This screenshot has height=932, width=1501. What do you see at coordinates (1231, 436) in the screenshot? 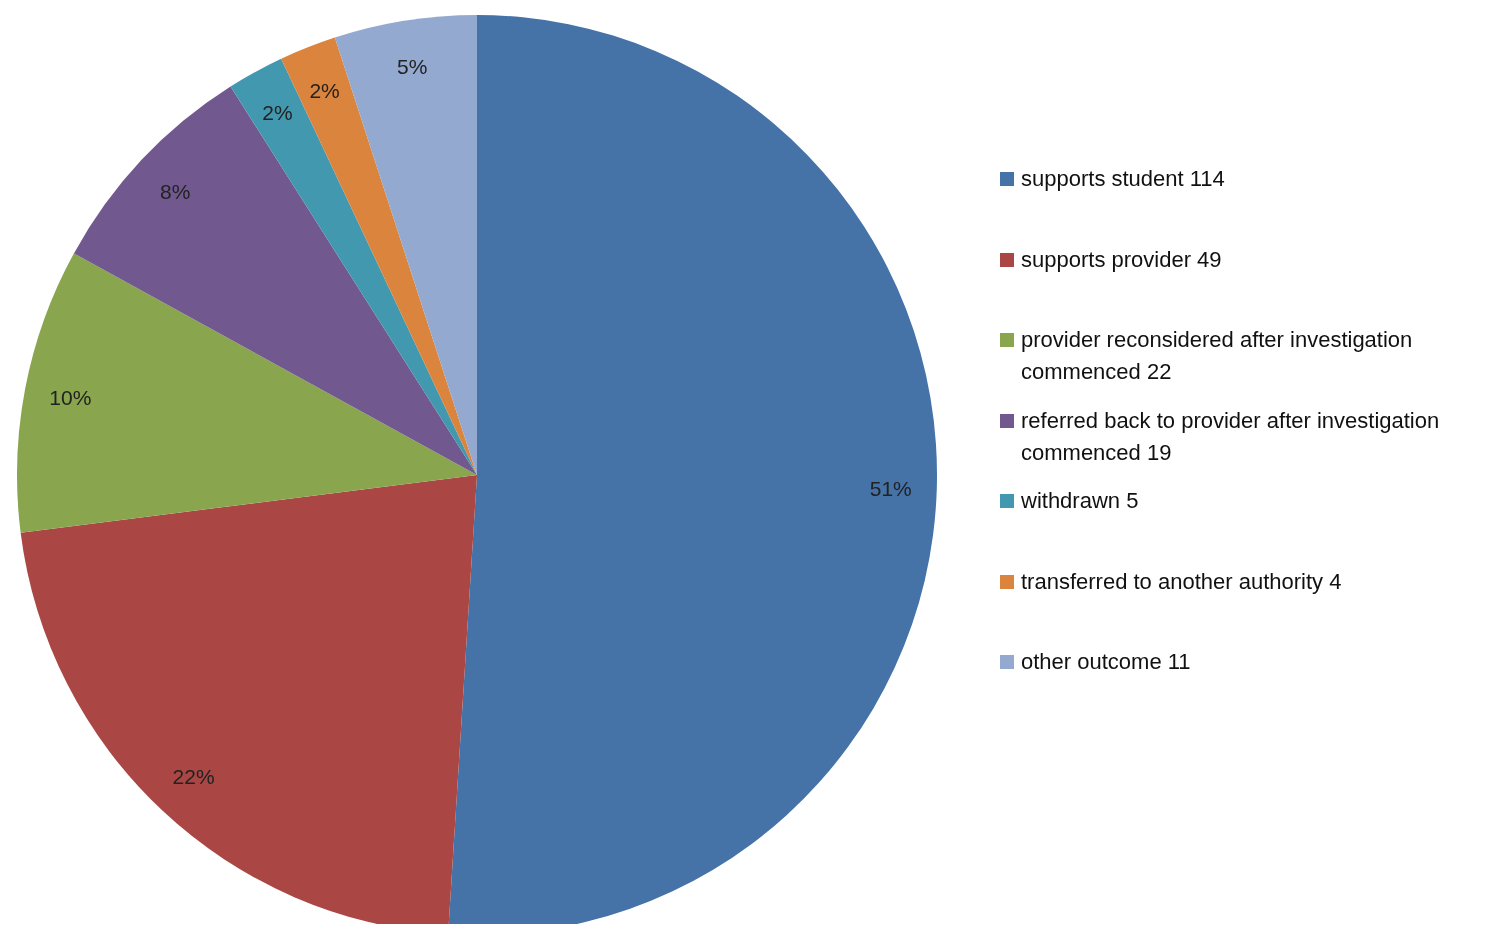
I see `legend-label: referred back to provider after investigation commenced 19` at bounding box center [1231, 436].